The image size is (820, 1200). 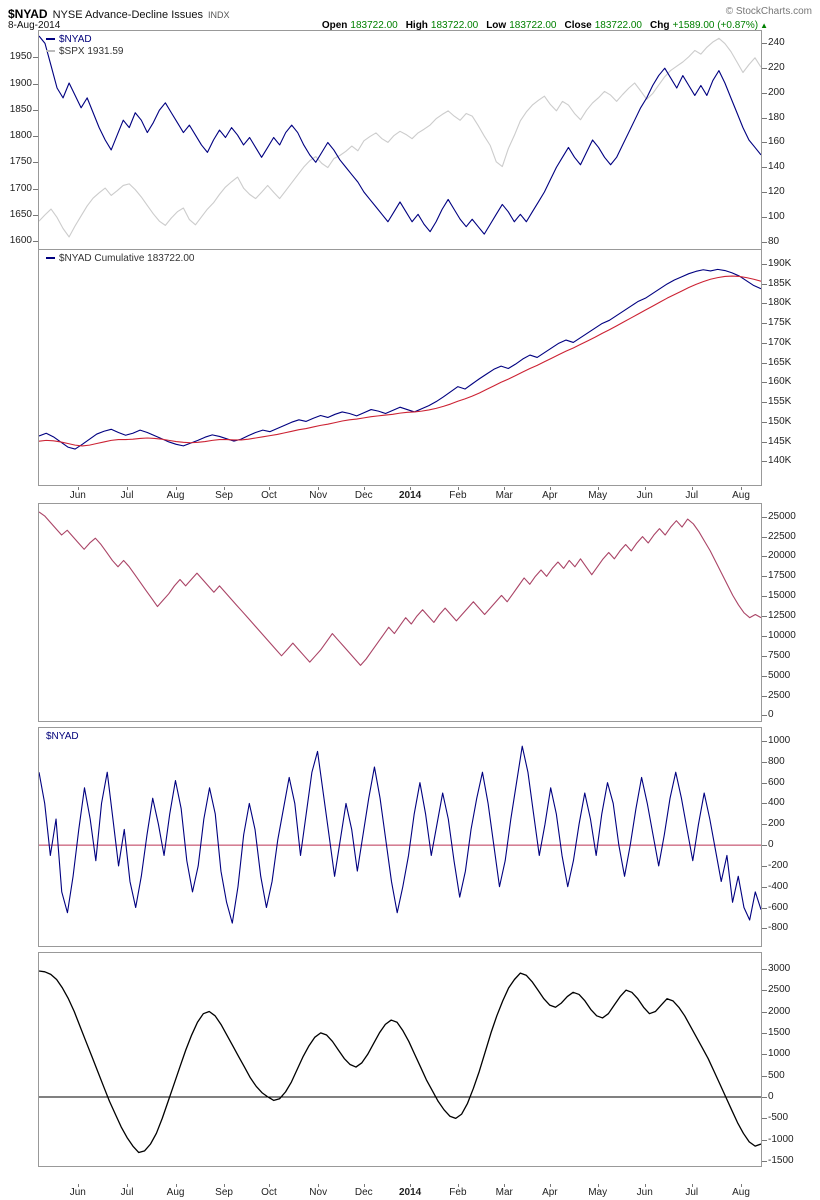 I want to click on axis-tick-label: -600, so click(x=778, y=907).